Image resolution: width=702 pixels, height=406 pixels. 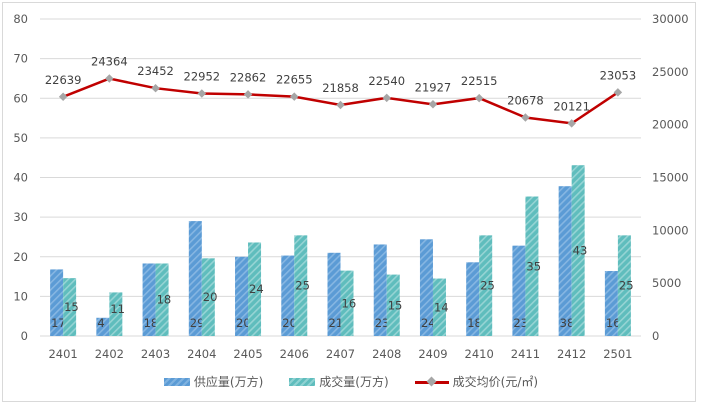 What do you see at coordinates (302, 381) in the screenshot?
I see `legend-swatch-deal` at bounding box center [302, 381].